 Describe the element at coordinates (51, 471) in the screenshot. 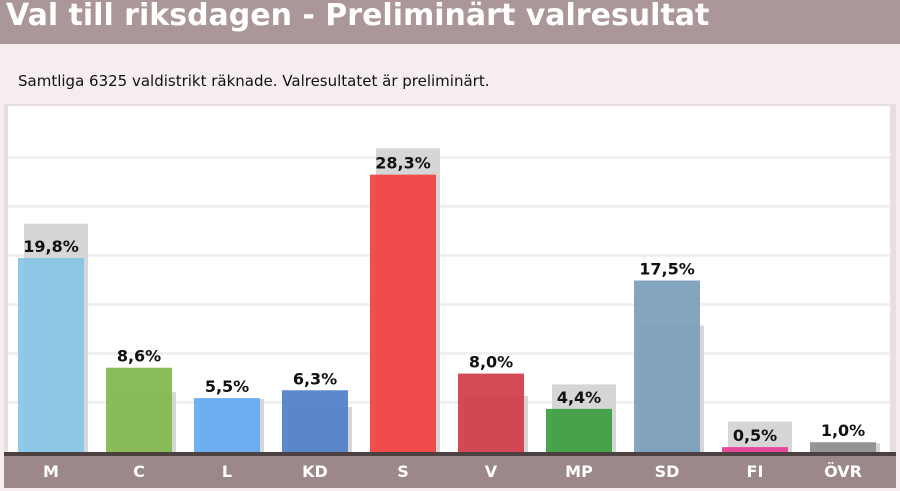

I see `category-label: M` at that location.